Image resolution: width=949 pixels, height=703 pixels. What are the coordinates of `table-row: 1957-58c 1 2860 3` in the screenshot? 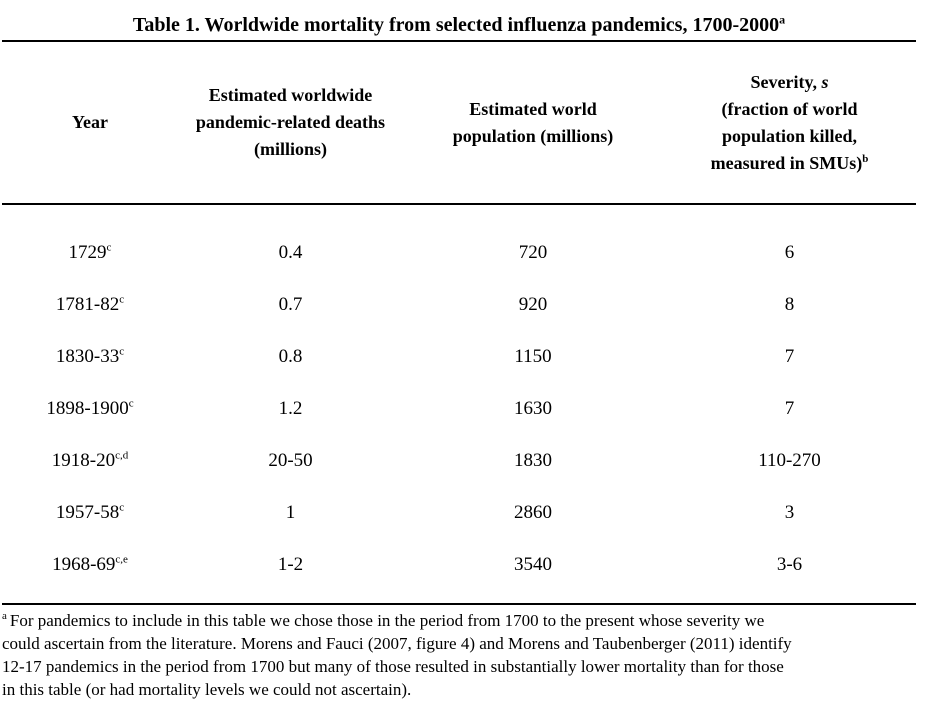 It's located at (459, 513).